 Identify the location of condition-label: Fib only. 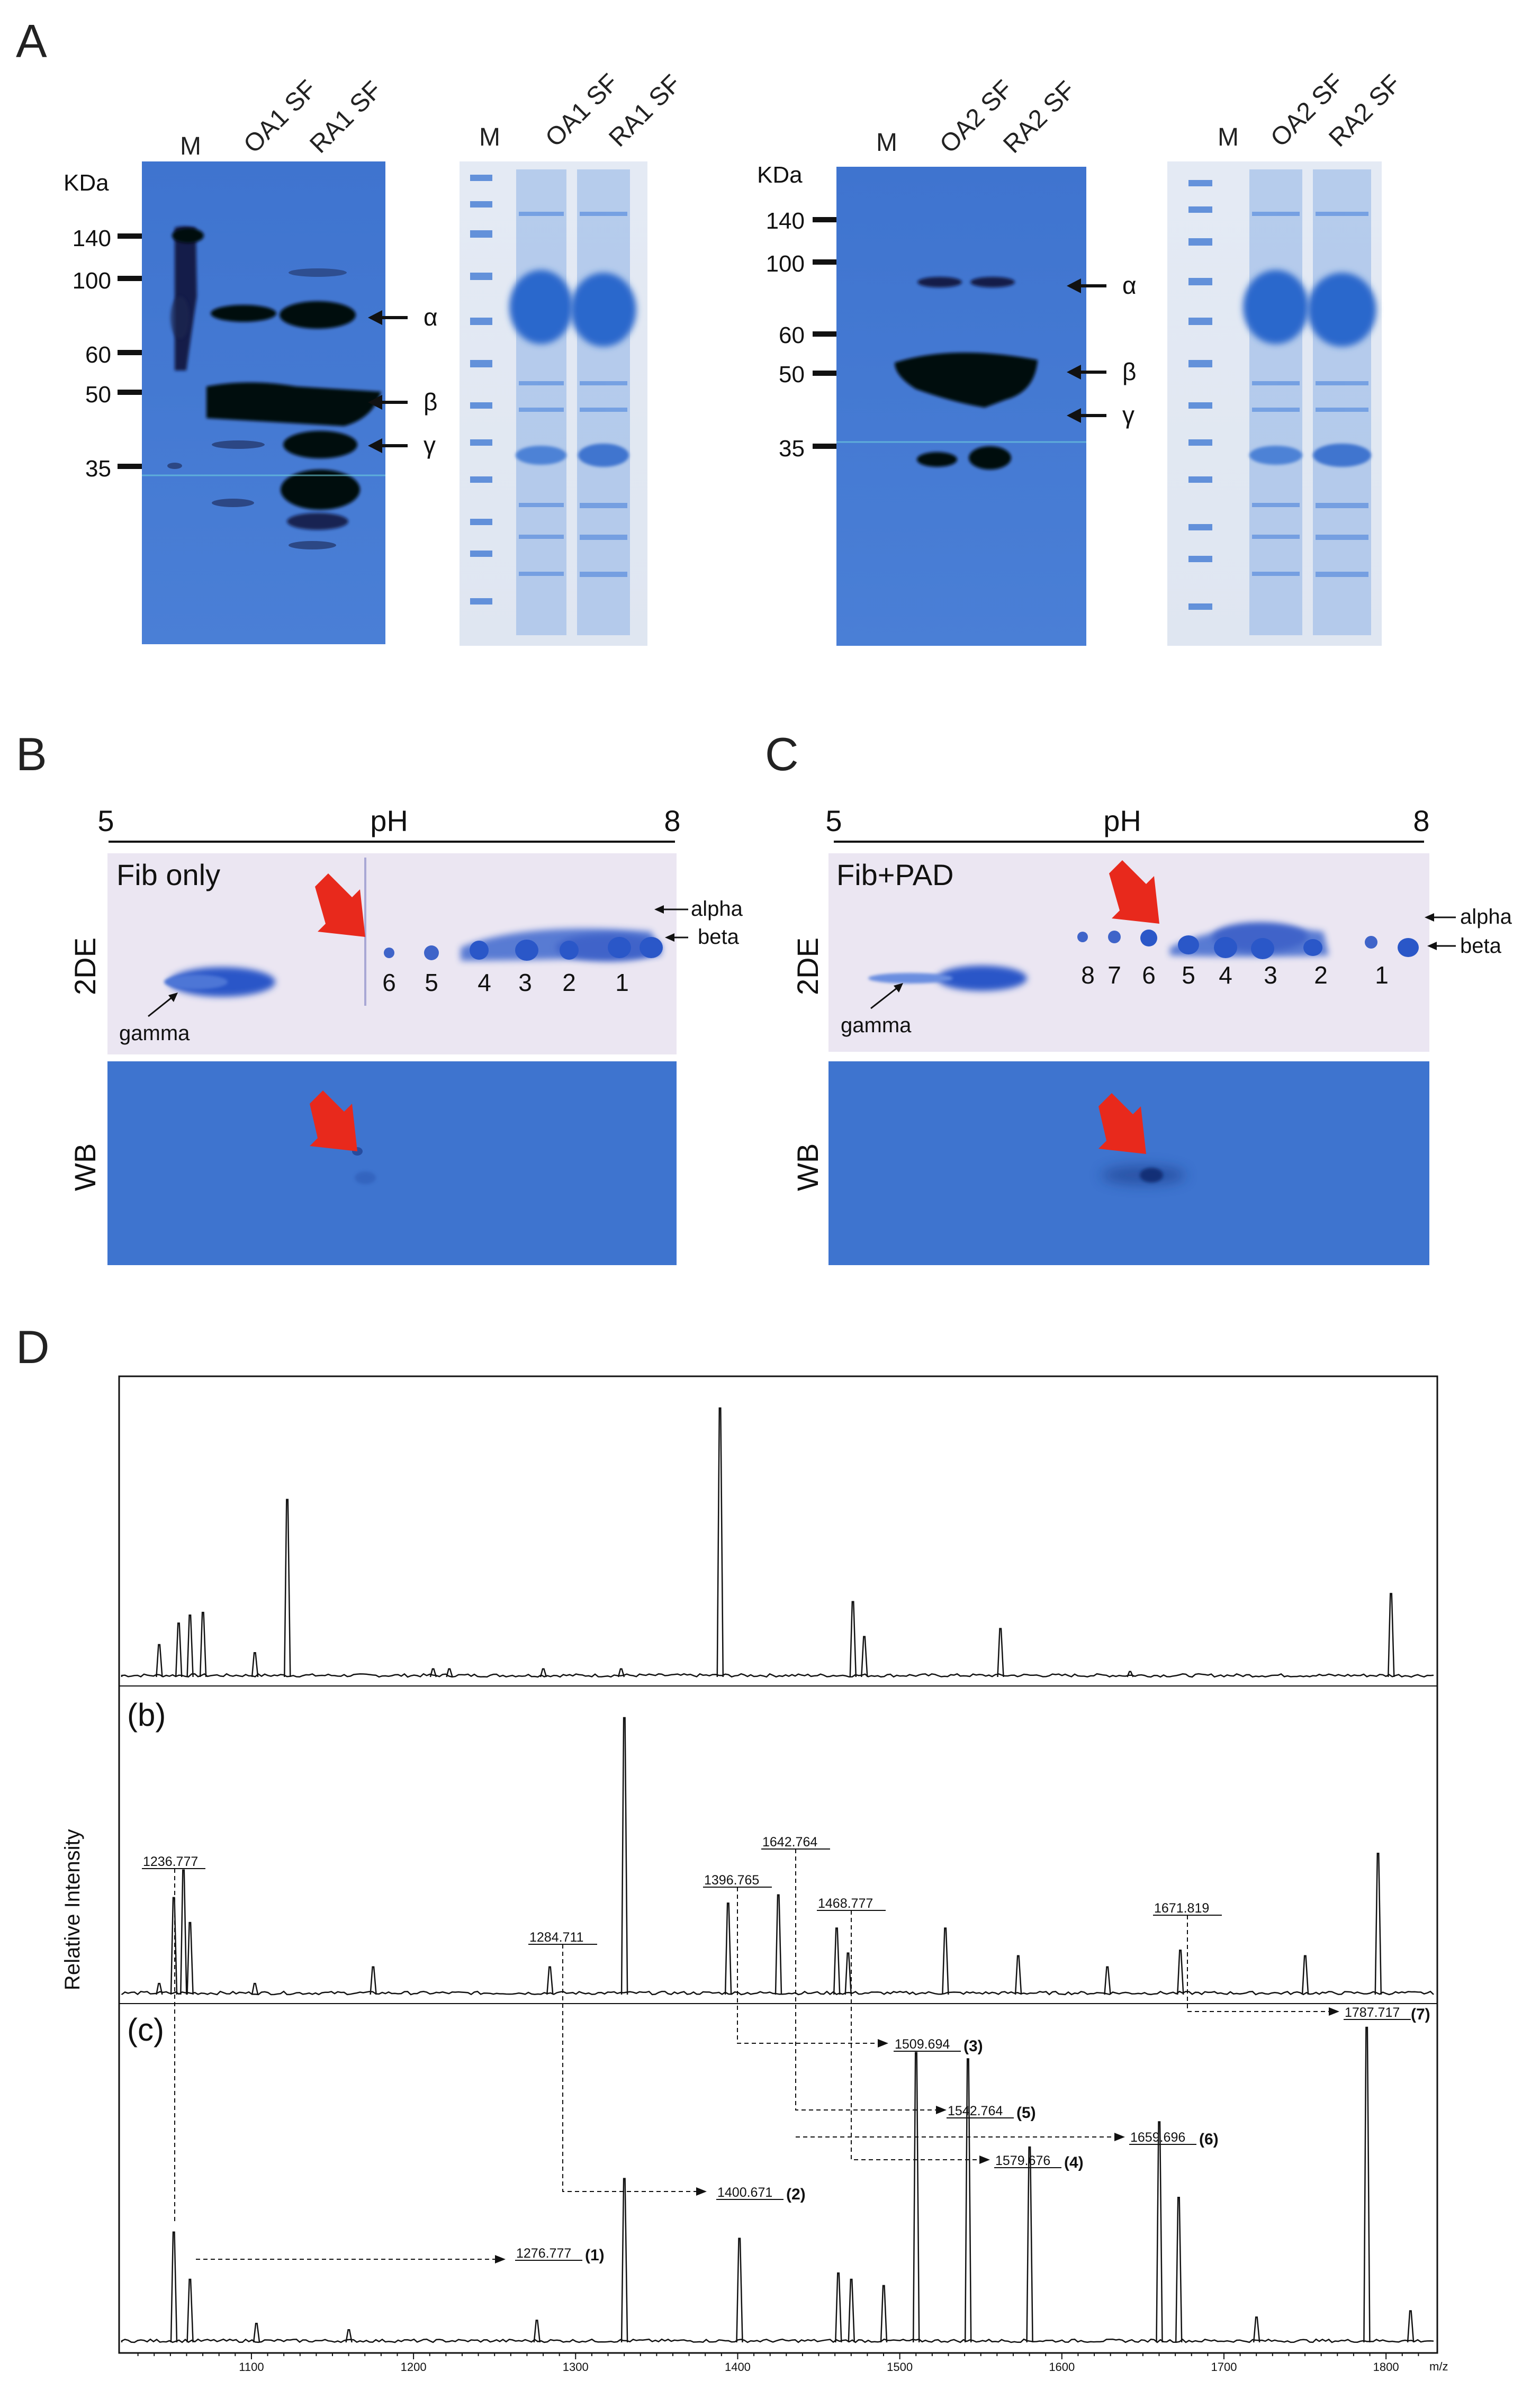
(168, 874).